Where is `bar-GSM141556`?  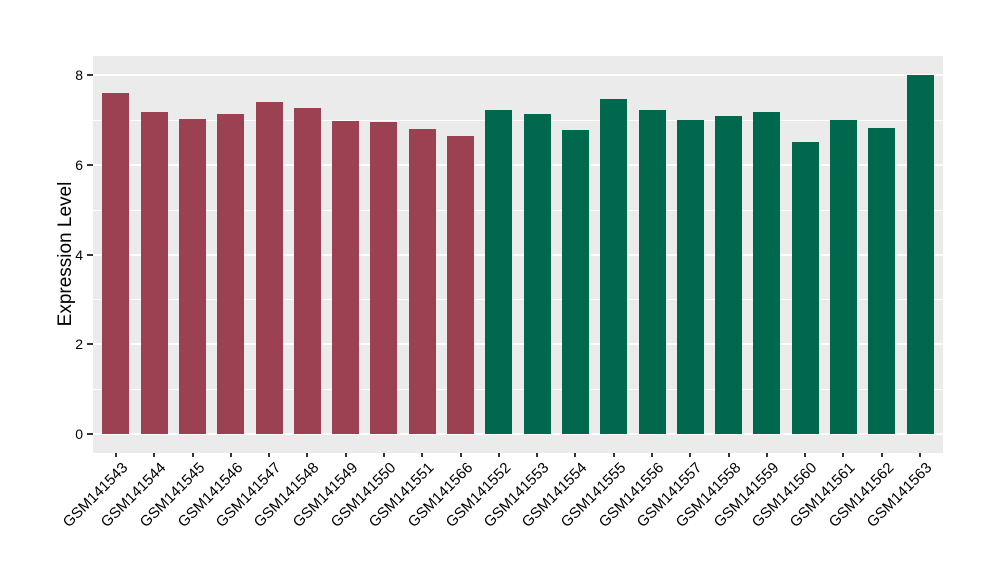
bar-GSM141556 is located at coordinates (652, 272).